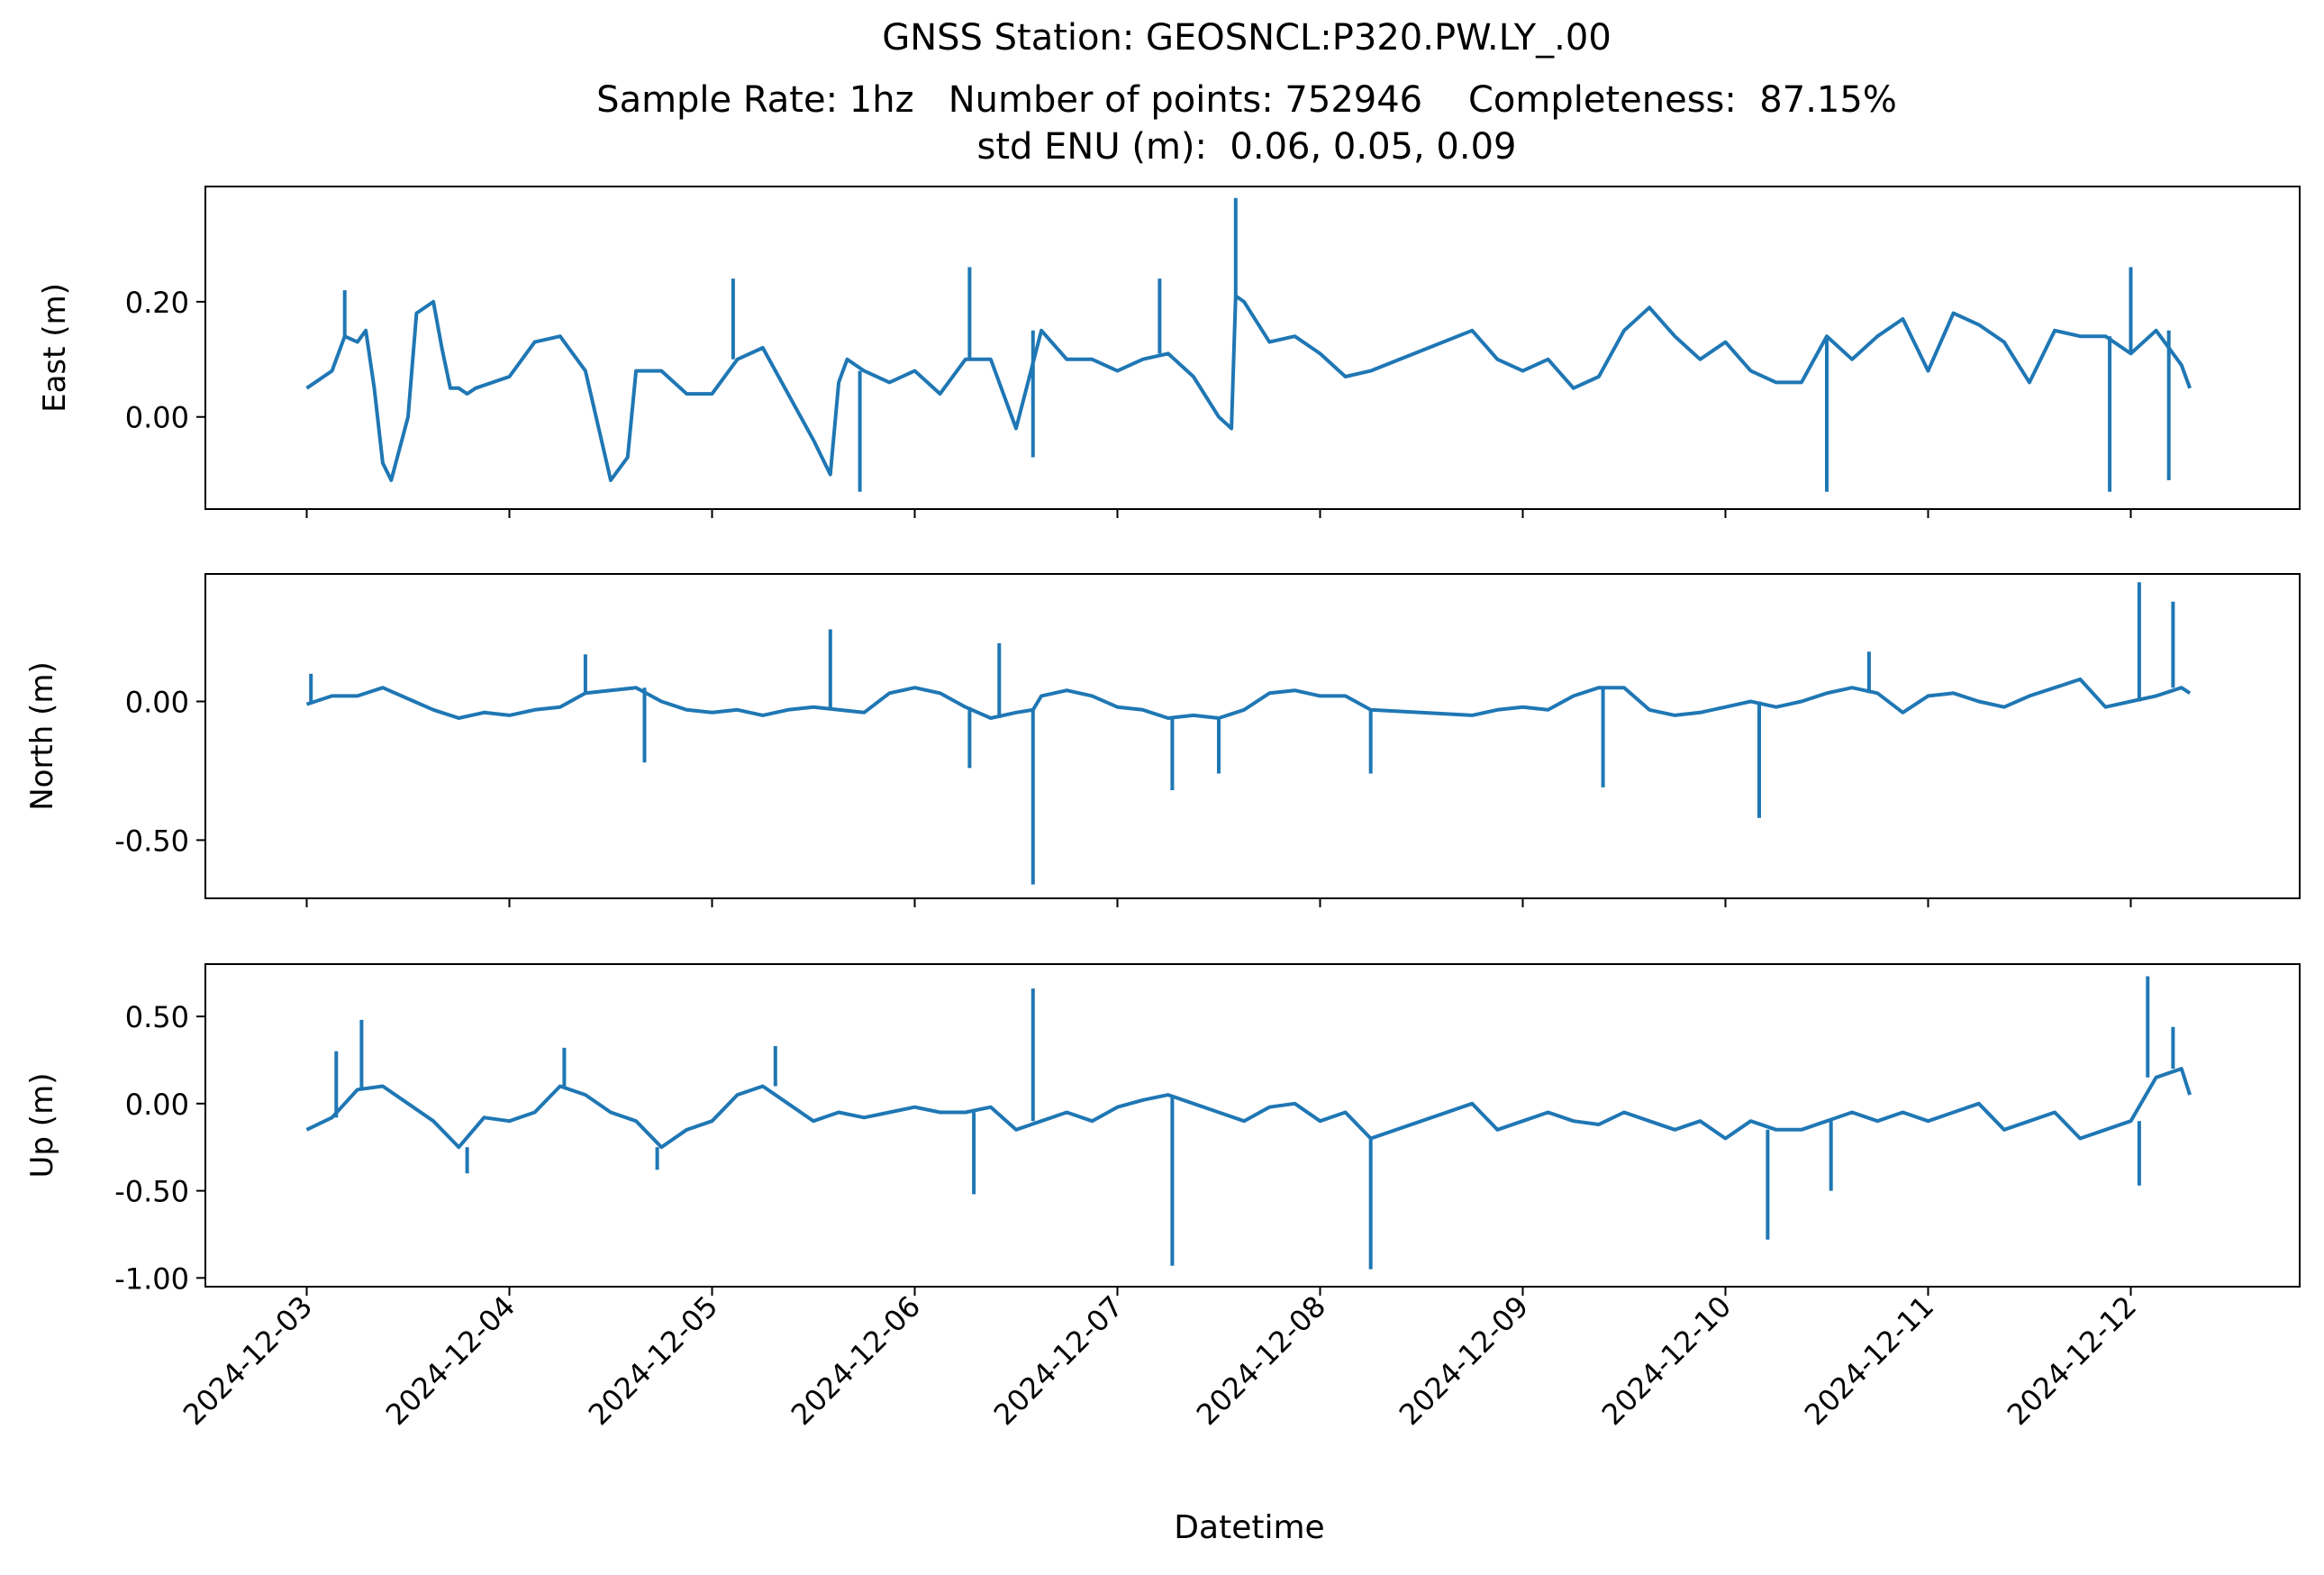  Describe the element at coordinates (1218, 513) in the screenshot. I see `panel-east-xticks` at that location.